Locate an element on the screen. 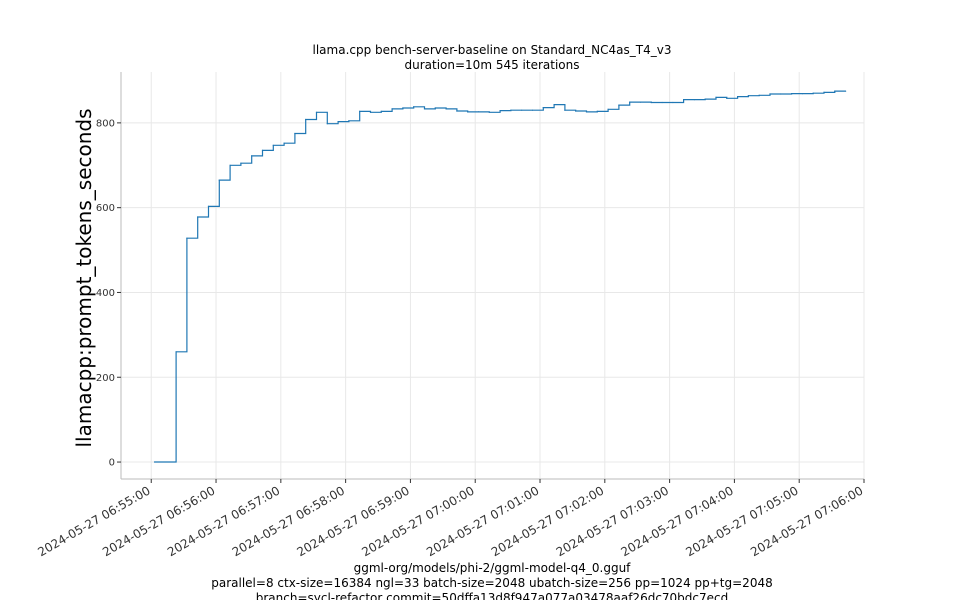 Image resolution: width=960 pixels, height=600 pixels. x-tick-label: 2024-05-27 07:06:00 is located at coordinates (806, 521).